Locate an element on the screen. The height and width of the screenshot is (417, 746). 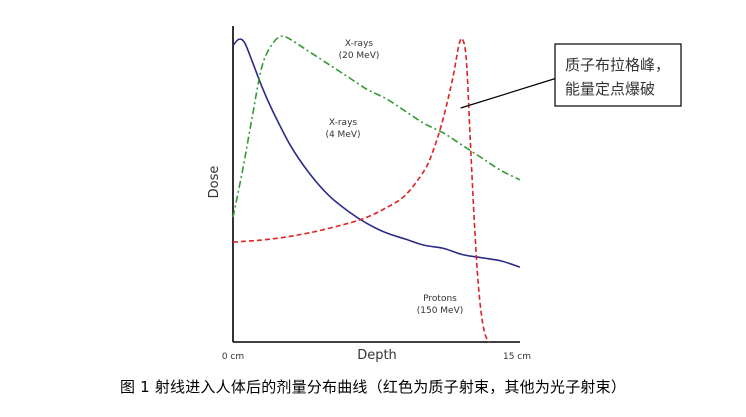
x-tick-label: 15 cm is located at coordinates (517, 357).